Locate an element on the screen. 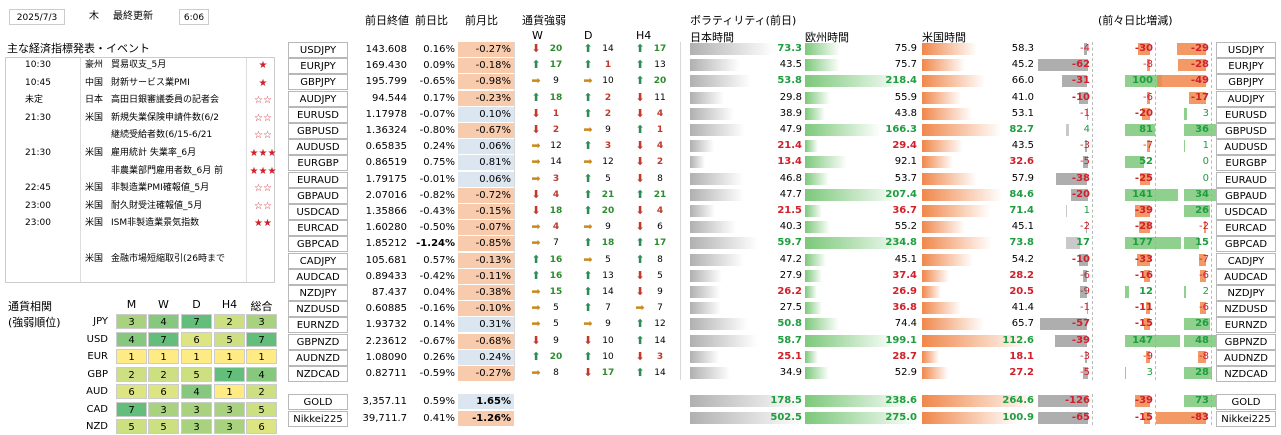 The height and width of the screenshot is (435, 1281). strength-value: 14 is located at coordinates (660, 373).